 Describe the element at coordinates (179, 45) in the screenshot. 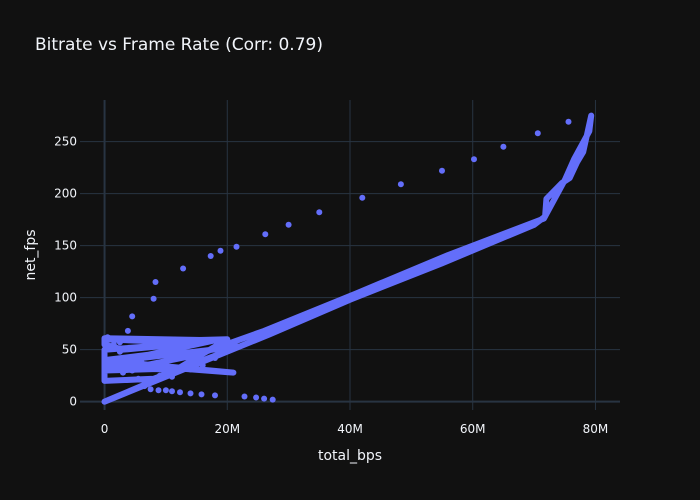

I see `chart-title: Bitrate vs Frame Rate (Corr: 0.79)` at that location.